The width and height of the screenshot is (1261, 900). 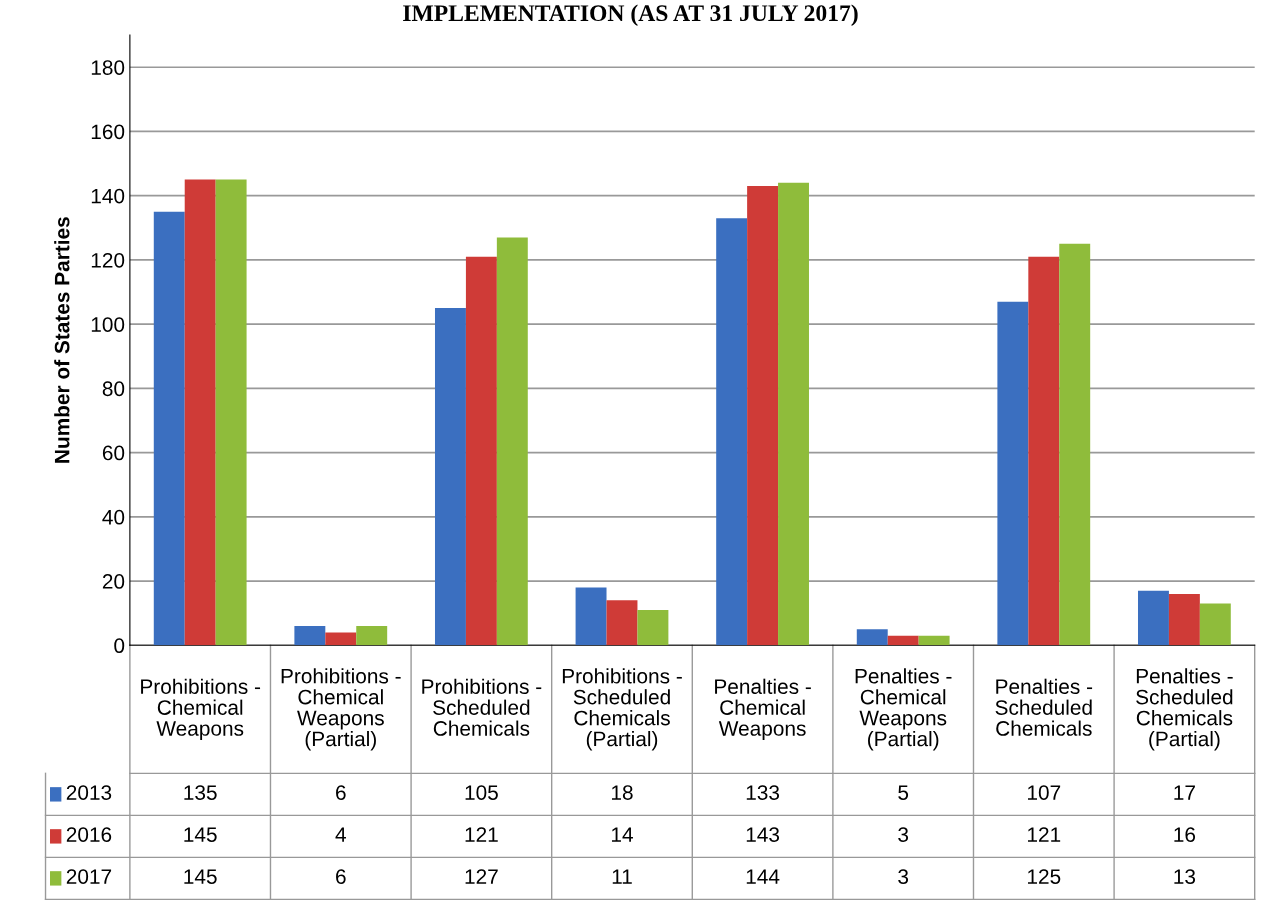 What do you see at coordinates (763, 709) in the screenshot?
I see `x-tick-label: Penalties - Chemical Weapons` at bounding box center [763, 709].